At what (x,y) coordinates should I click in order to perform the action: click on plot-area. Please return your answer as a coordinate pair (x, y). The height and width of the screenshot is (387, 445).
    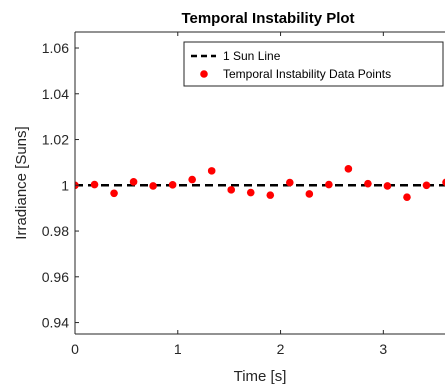
    Looking at the image, I should click on (260, 183).